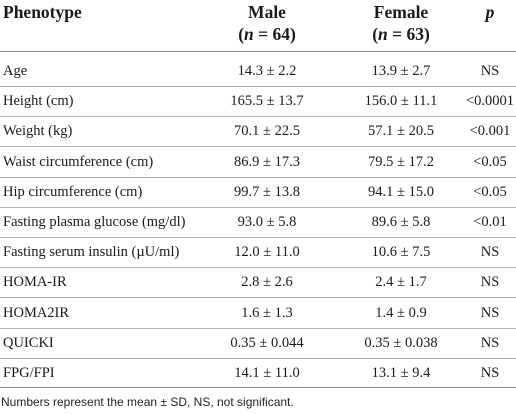 This screenshot has height=414, width=516. Describe the element at coordinates (267, 373) in the screenshot. I see `row-male-value: 14.1 ± 11.0` at that location.